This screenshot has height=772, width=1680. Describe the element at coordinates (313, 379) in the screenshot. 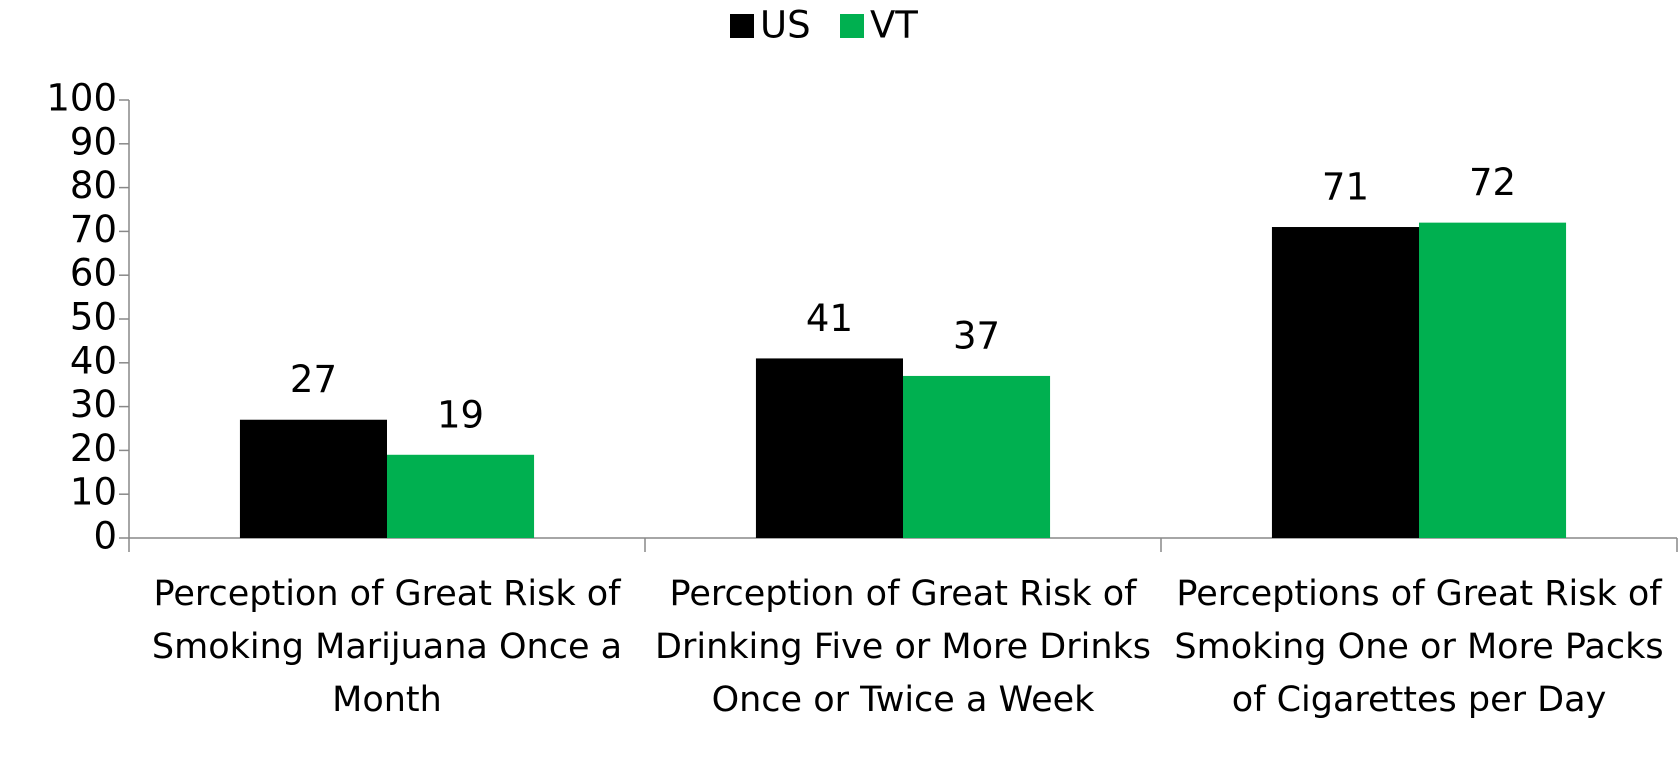

I see `data-label: 27` at that location.